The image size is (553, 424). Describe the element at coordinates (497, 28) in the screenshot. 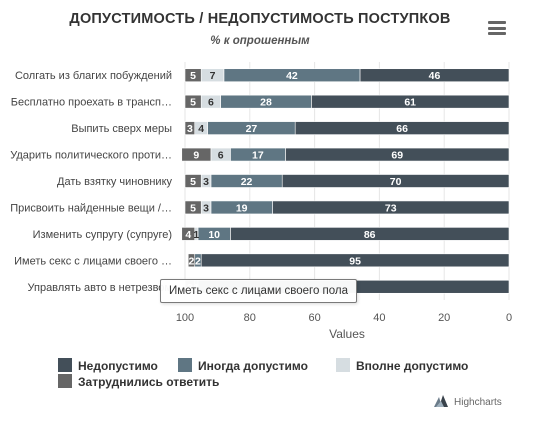

I see `context-menu-icon` at that location.